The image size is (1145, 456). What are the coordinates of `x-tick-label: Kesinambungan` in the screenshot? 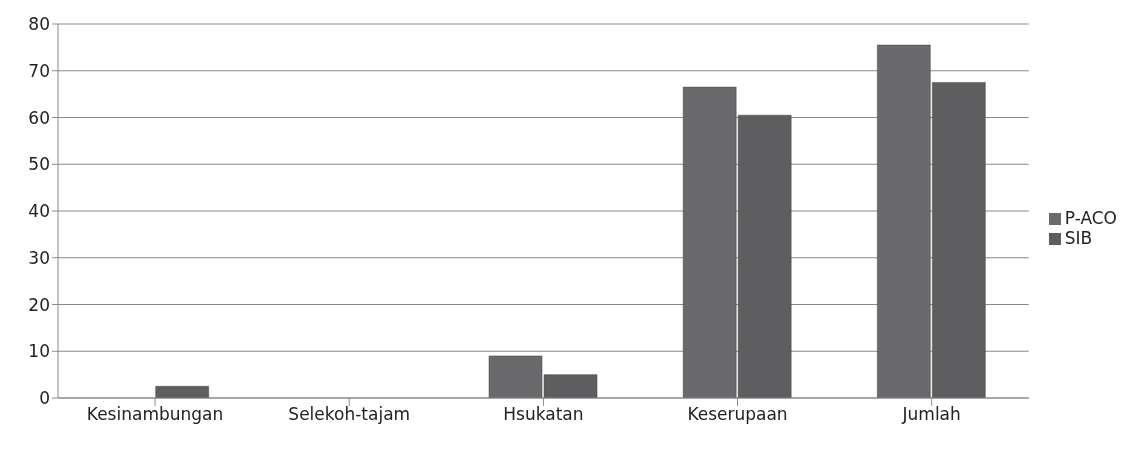 It's located at (155, 414).